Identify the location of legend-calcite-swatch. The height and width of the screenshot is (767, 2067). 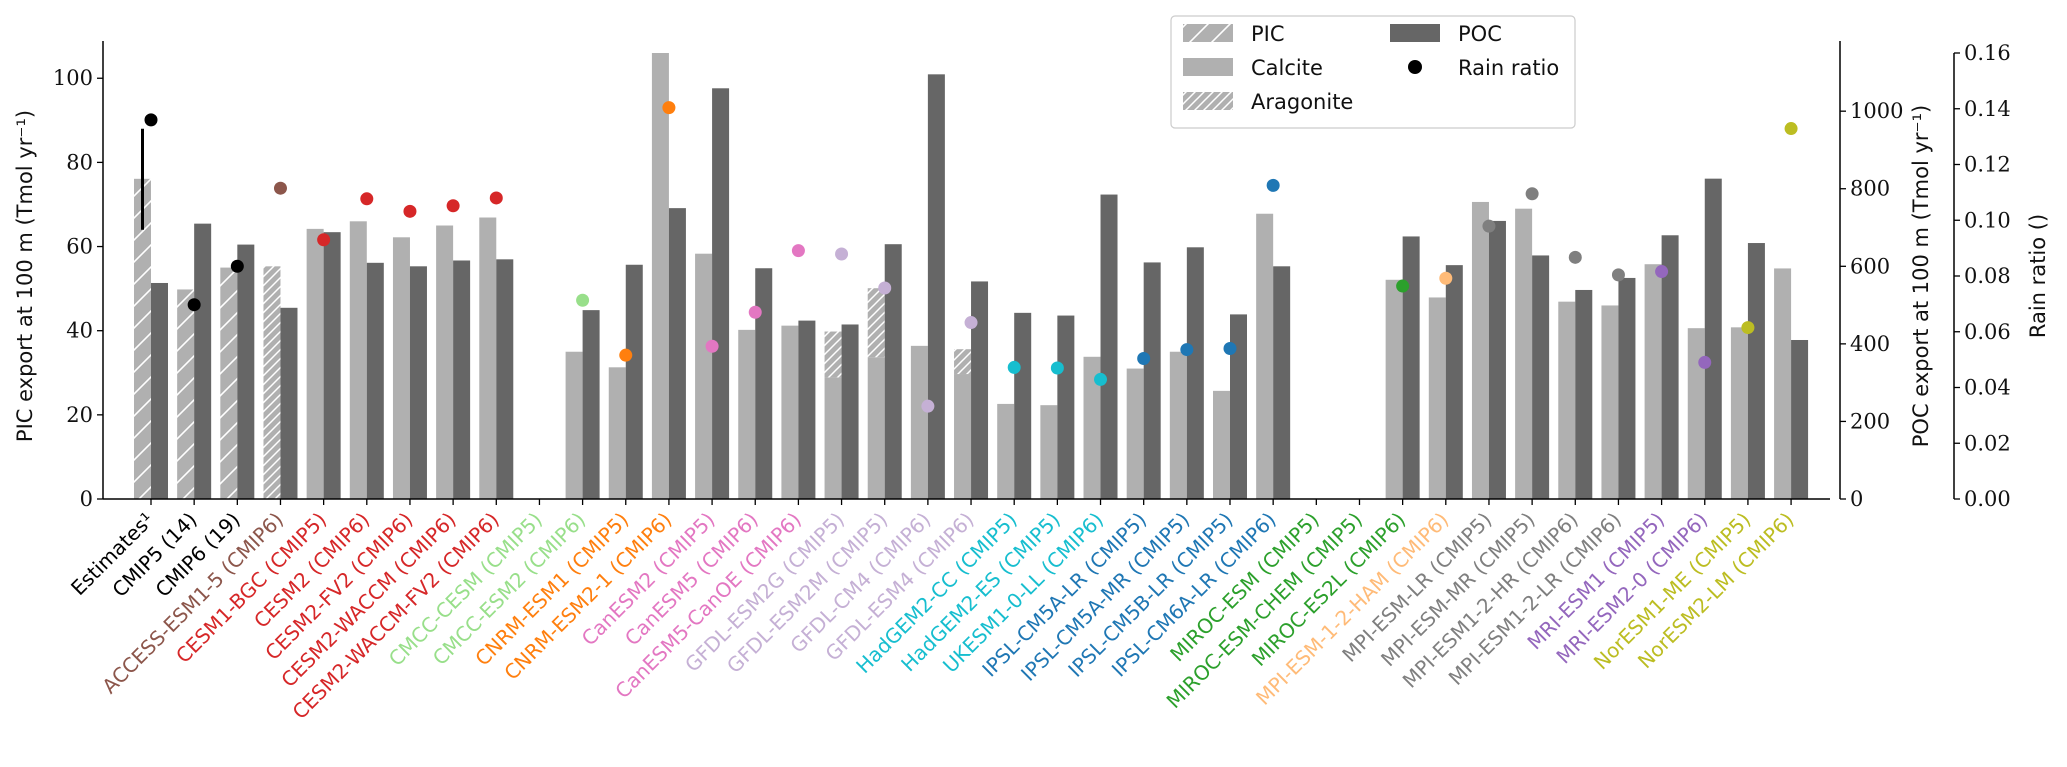
(1208, 67).